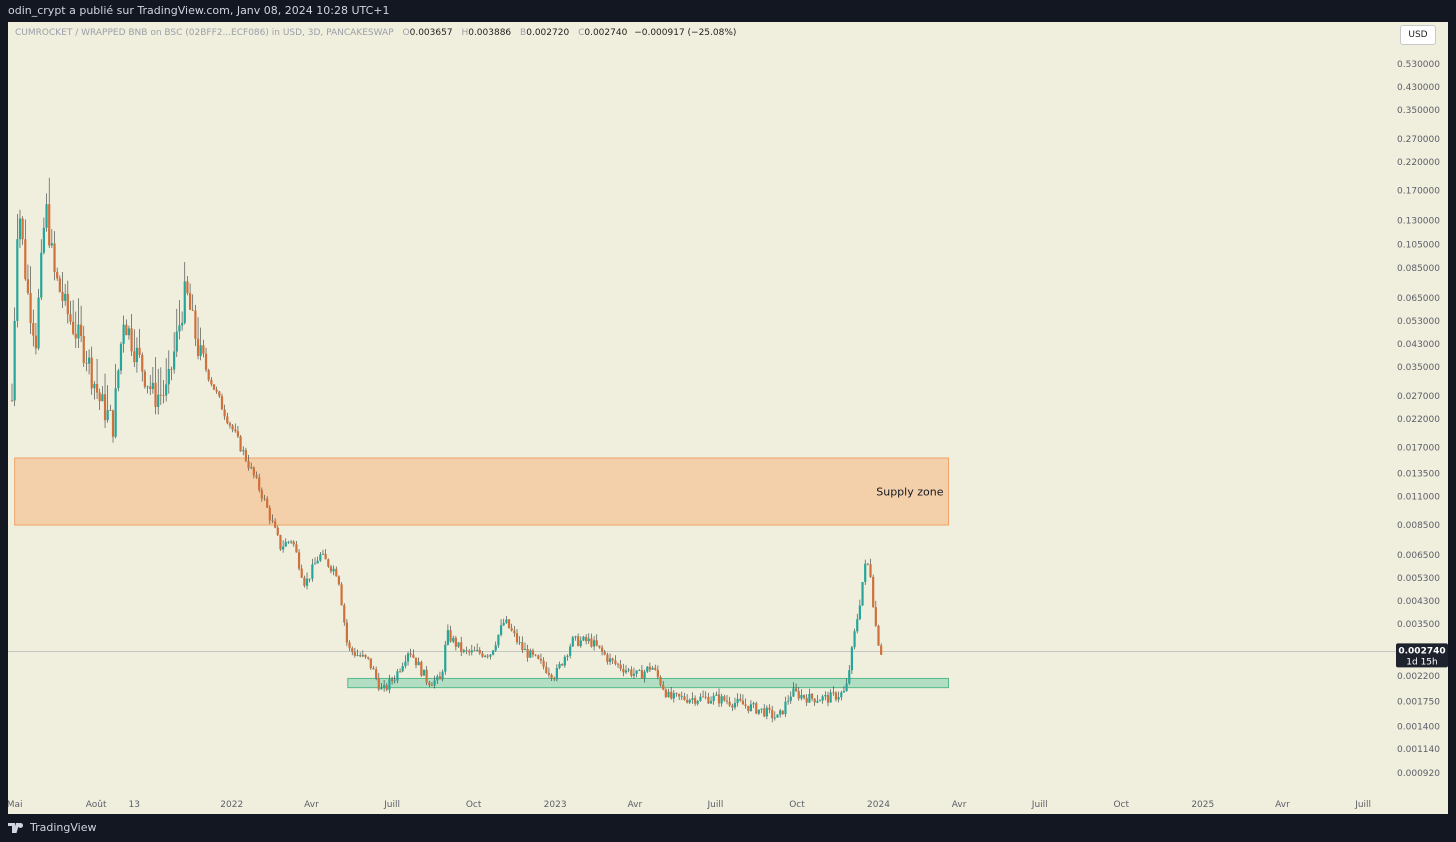 The height and width of the screenshot is (842, 1456). What do you see at coordinates (134, 805) in the screenshot?
I see `x-tick-label: 13` at bounding box center [134, 805].